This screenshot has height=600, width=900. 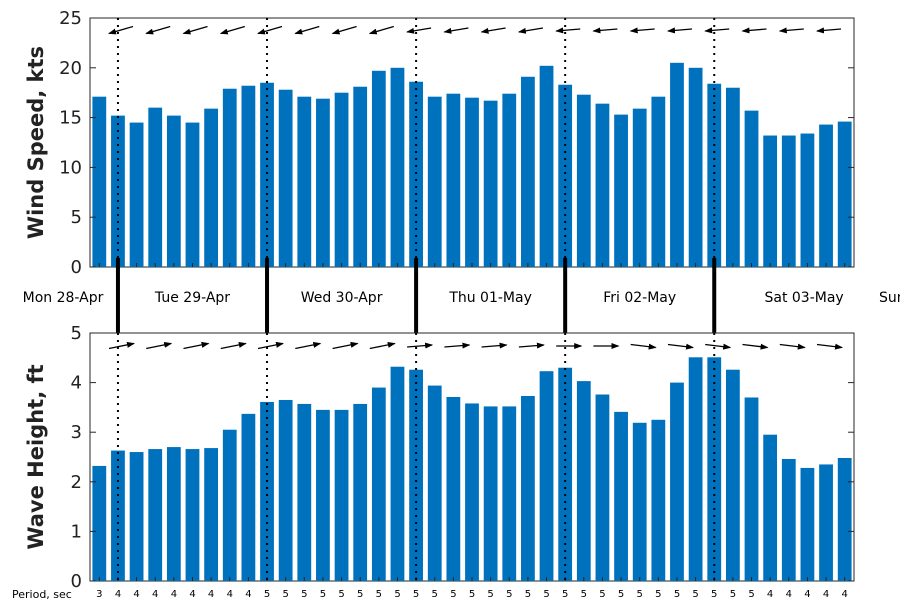 What do you see at coordinates (70, 68) in the screenshot?
I see `y-tick-label: 20` at bounding box center [70, 68].